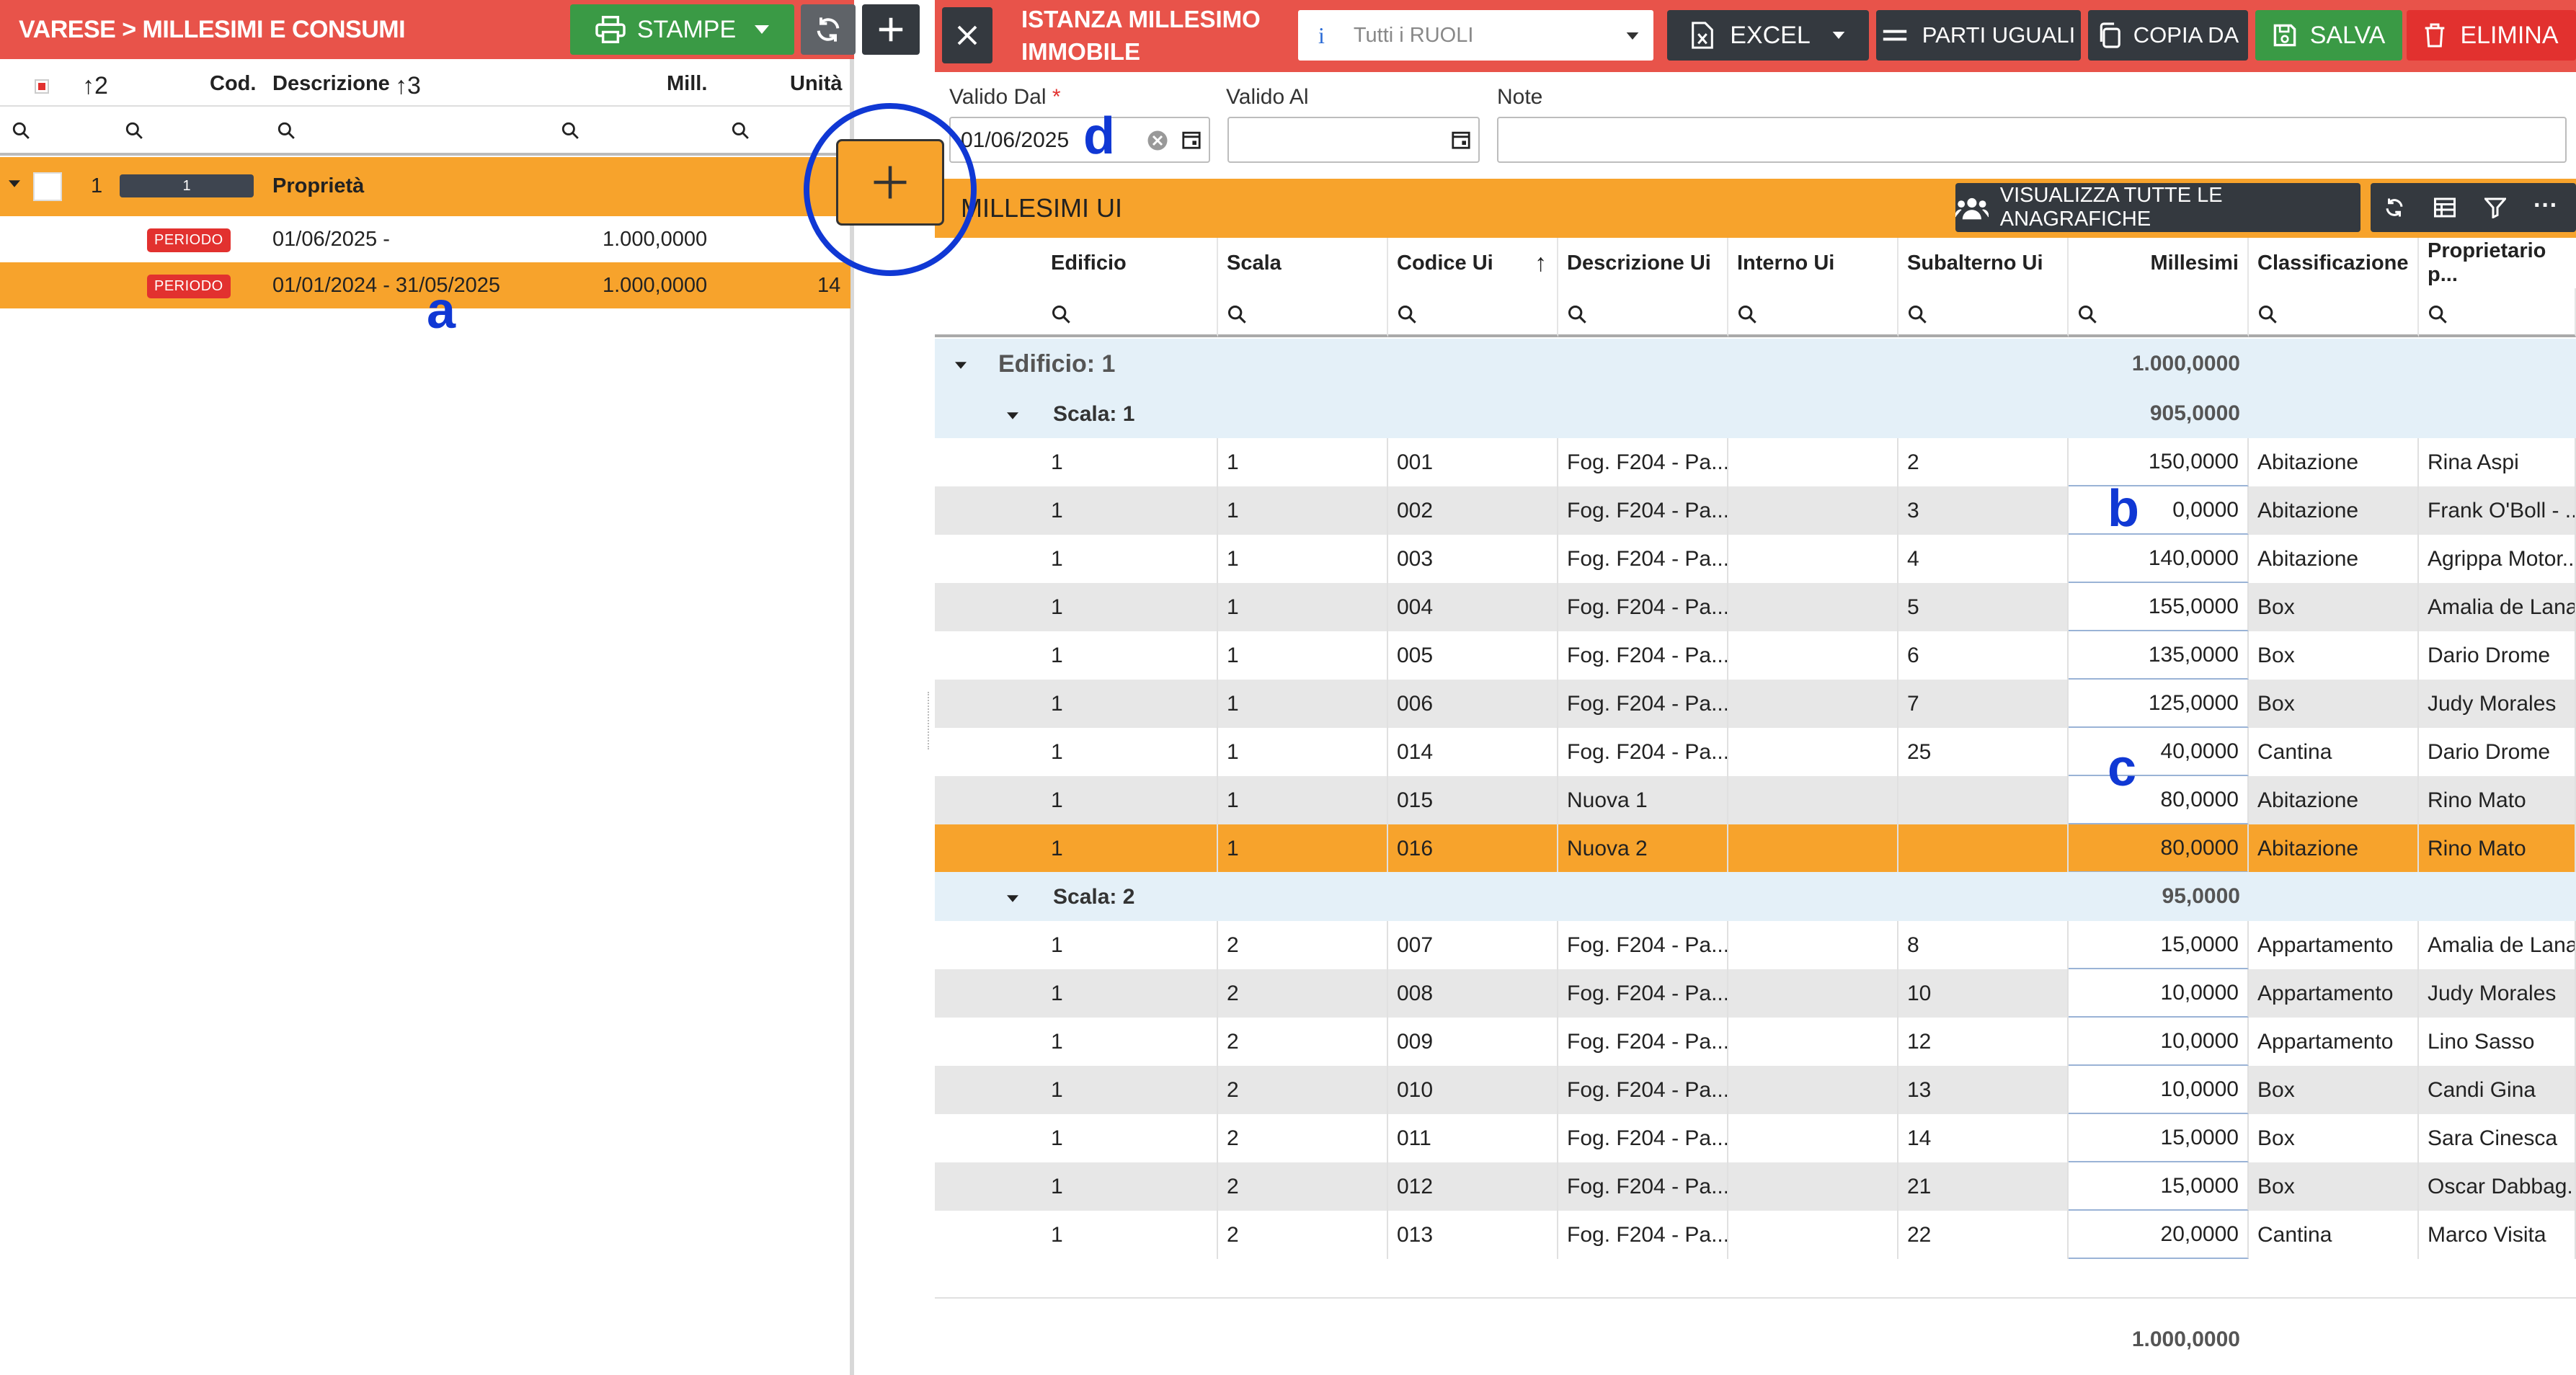  I want to click on col-classificazione: Classificazione, so click(2334, 263).